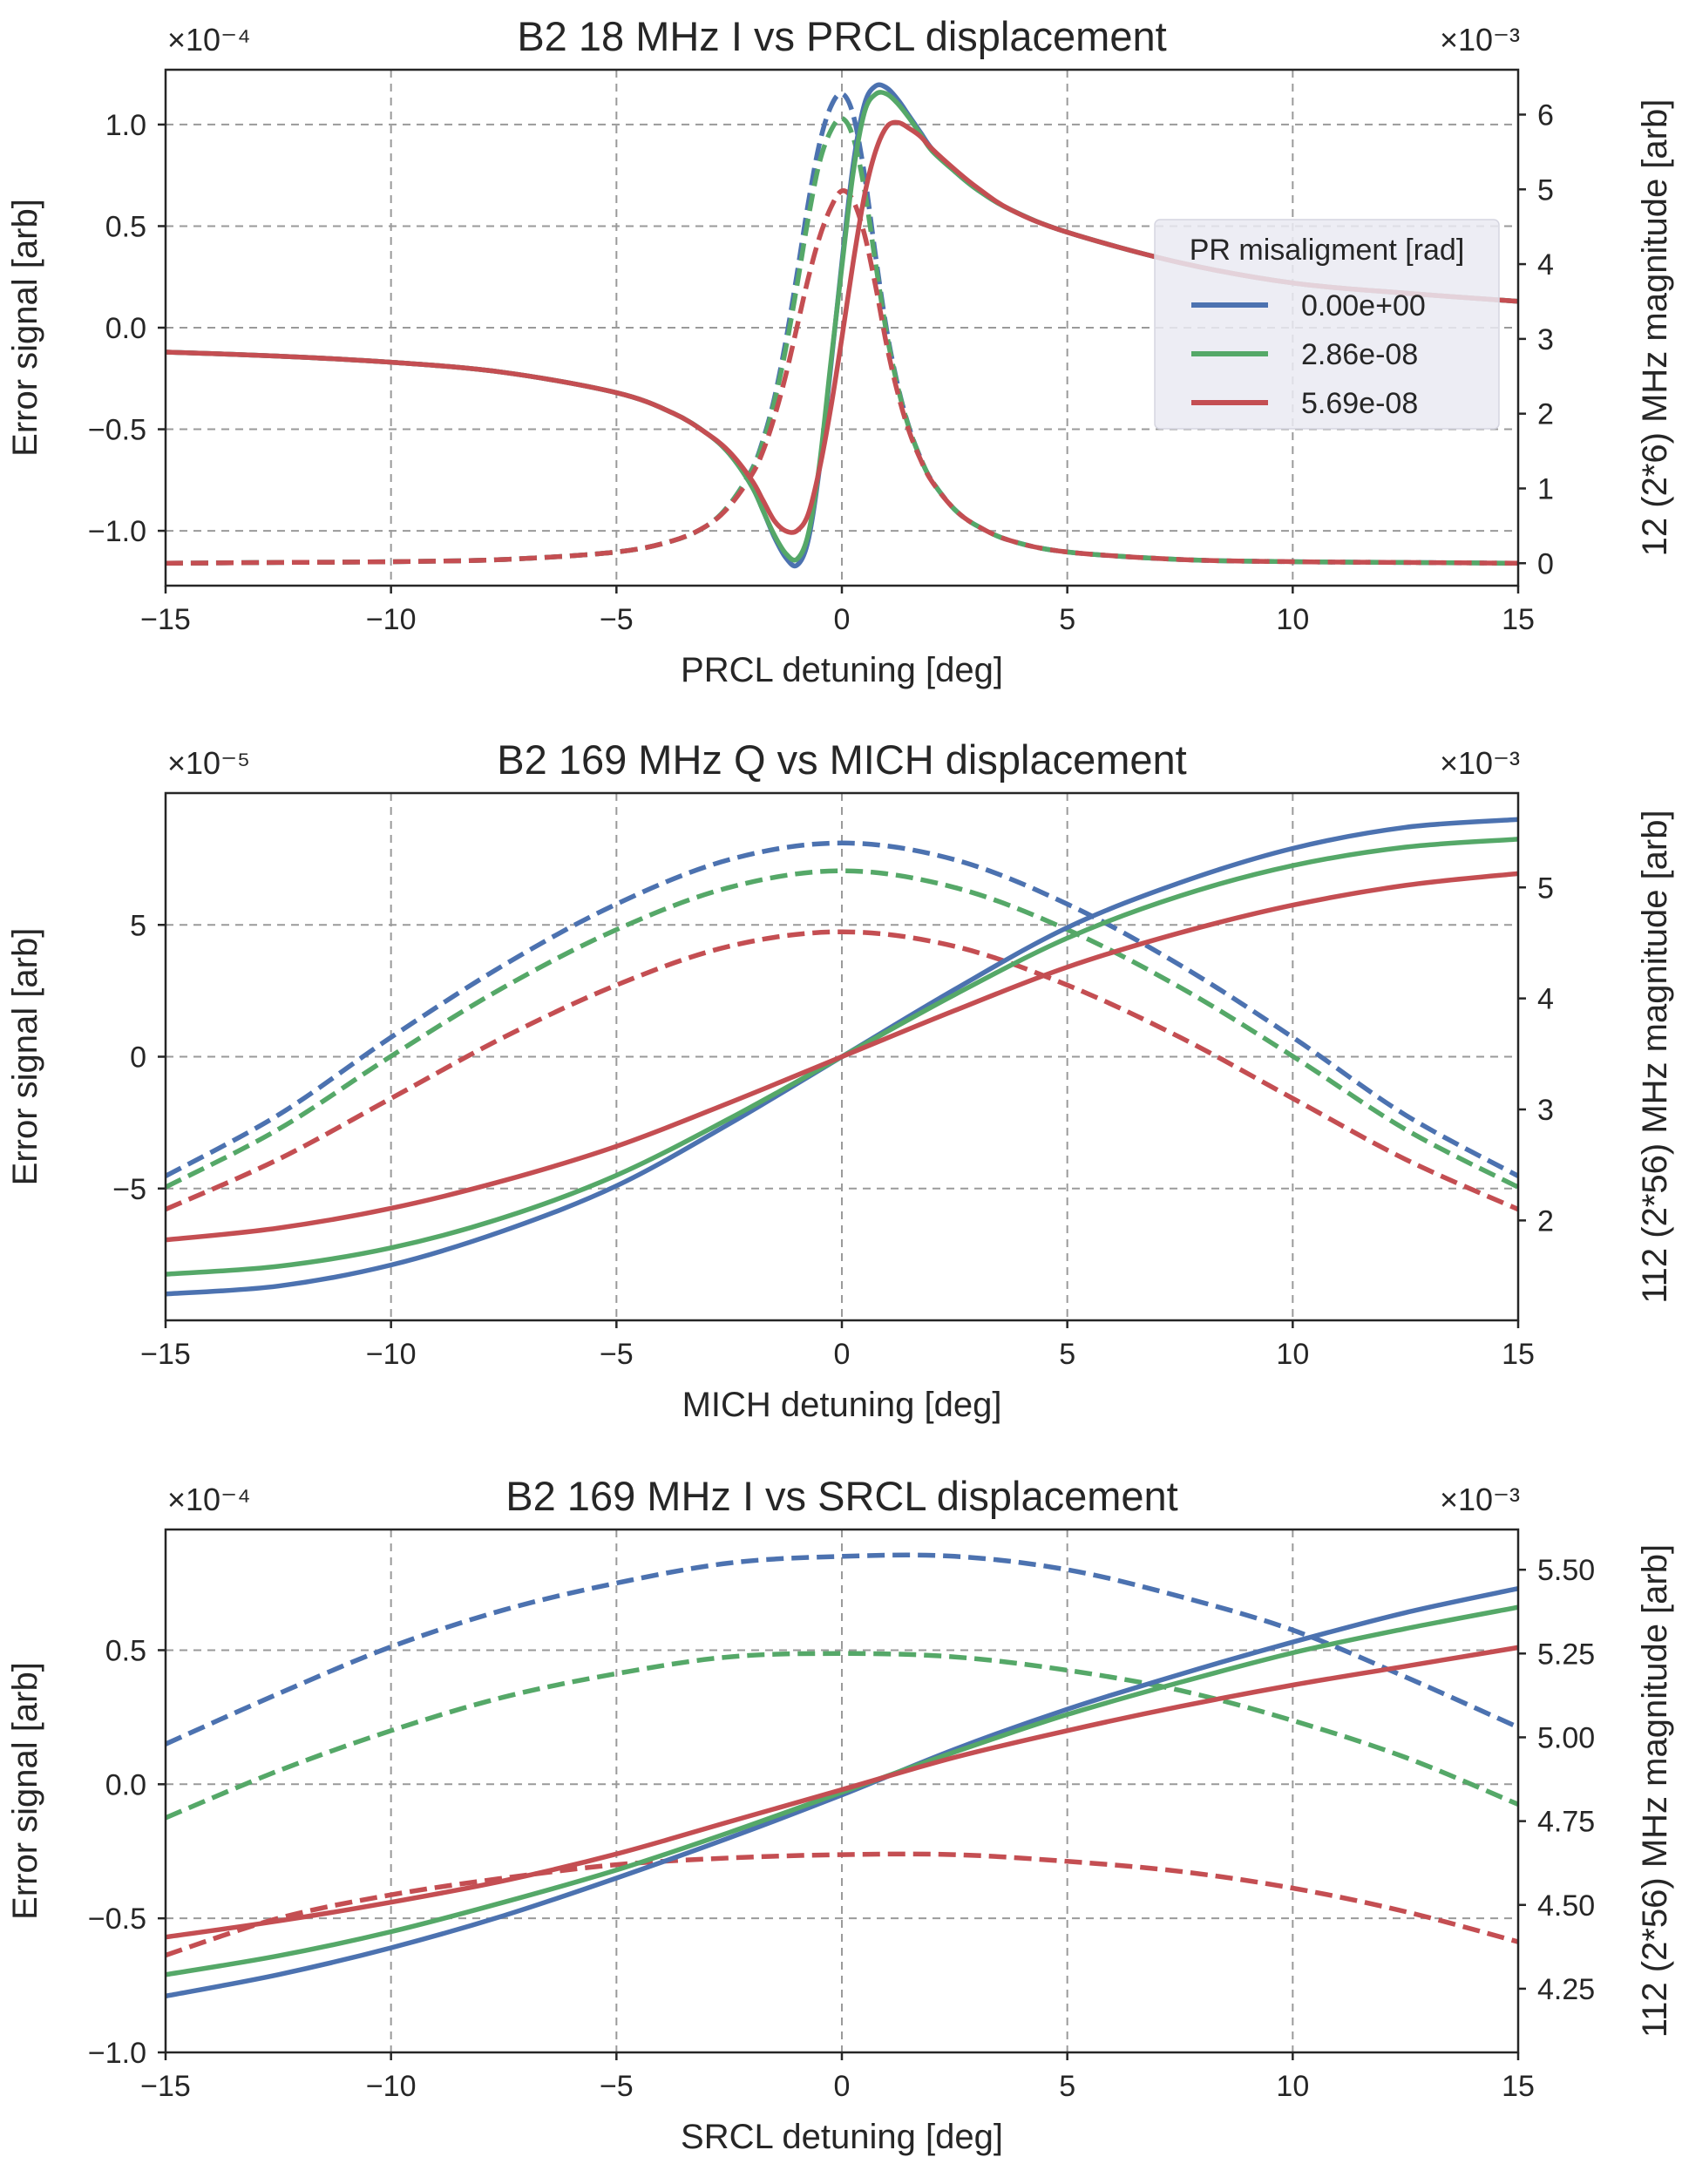  Describe the element at coordinates (1566, 1822) in the screenshot. I see `y2-tick-label: 4.75` at that location.